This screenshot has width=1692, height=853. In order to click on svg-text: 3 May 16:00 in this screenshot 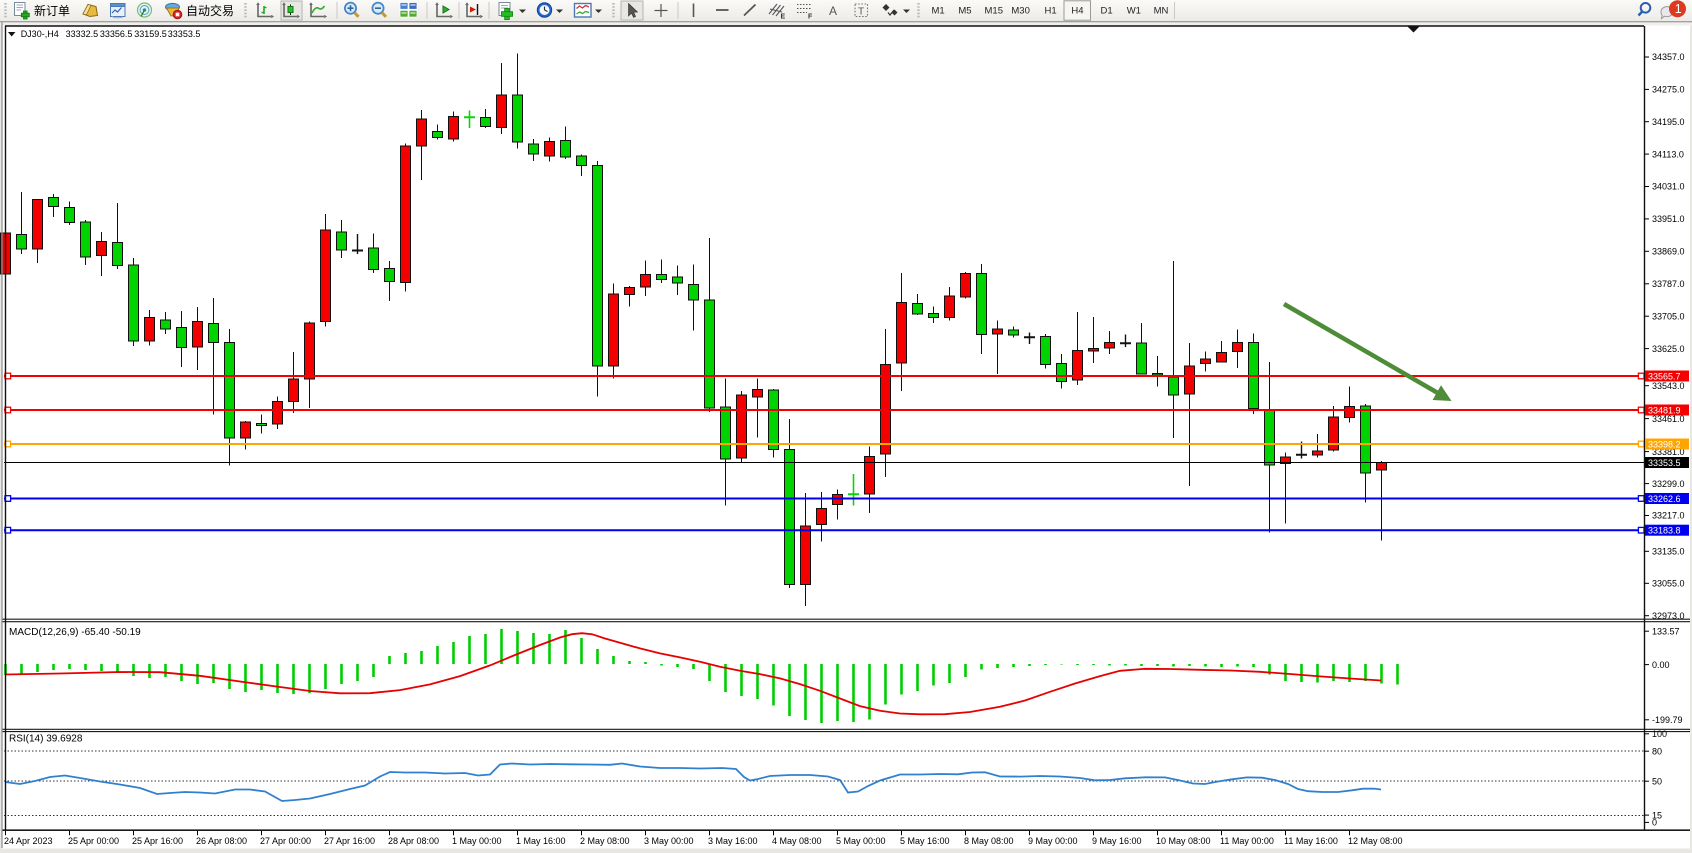, I will do `click(733, 841)`.